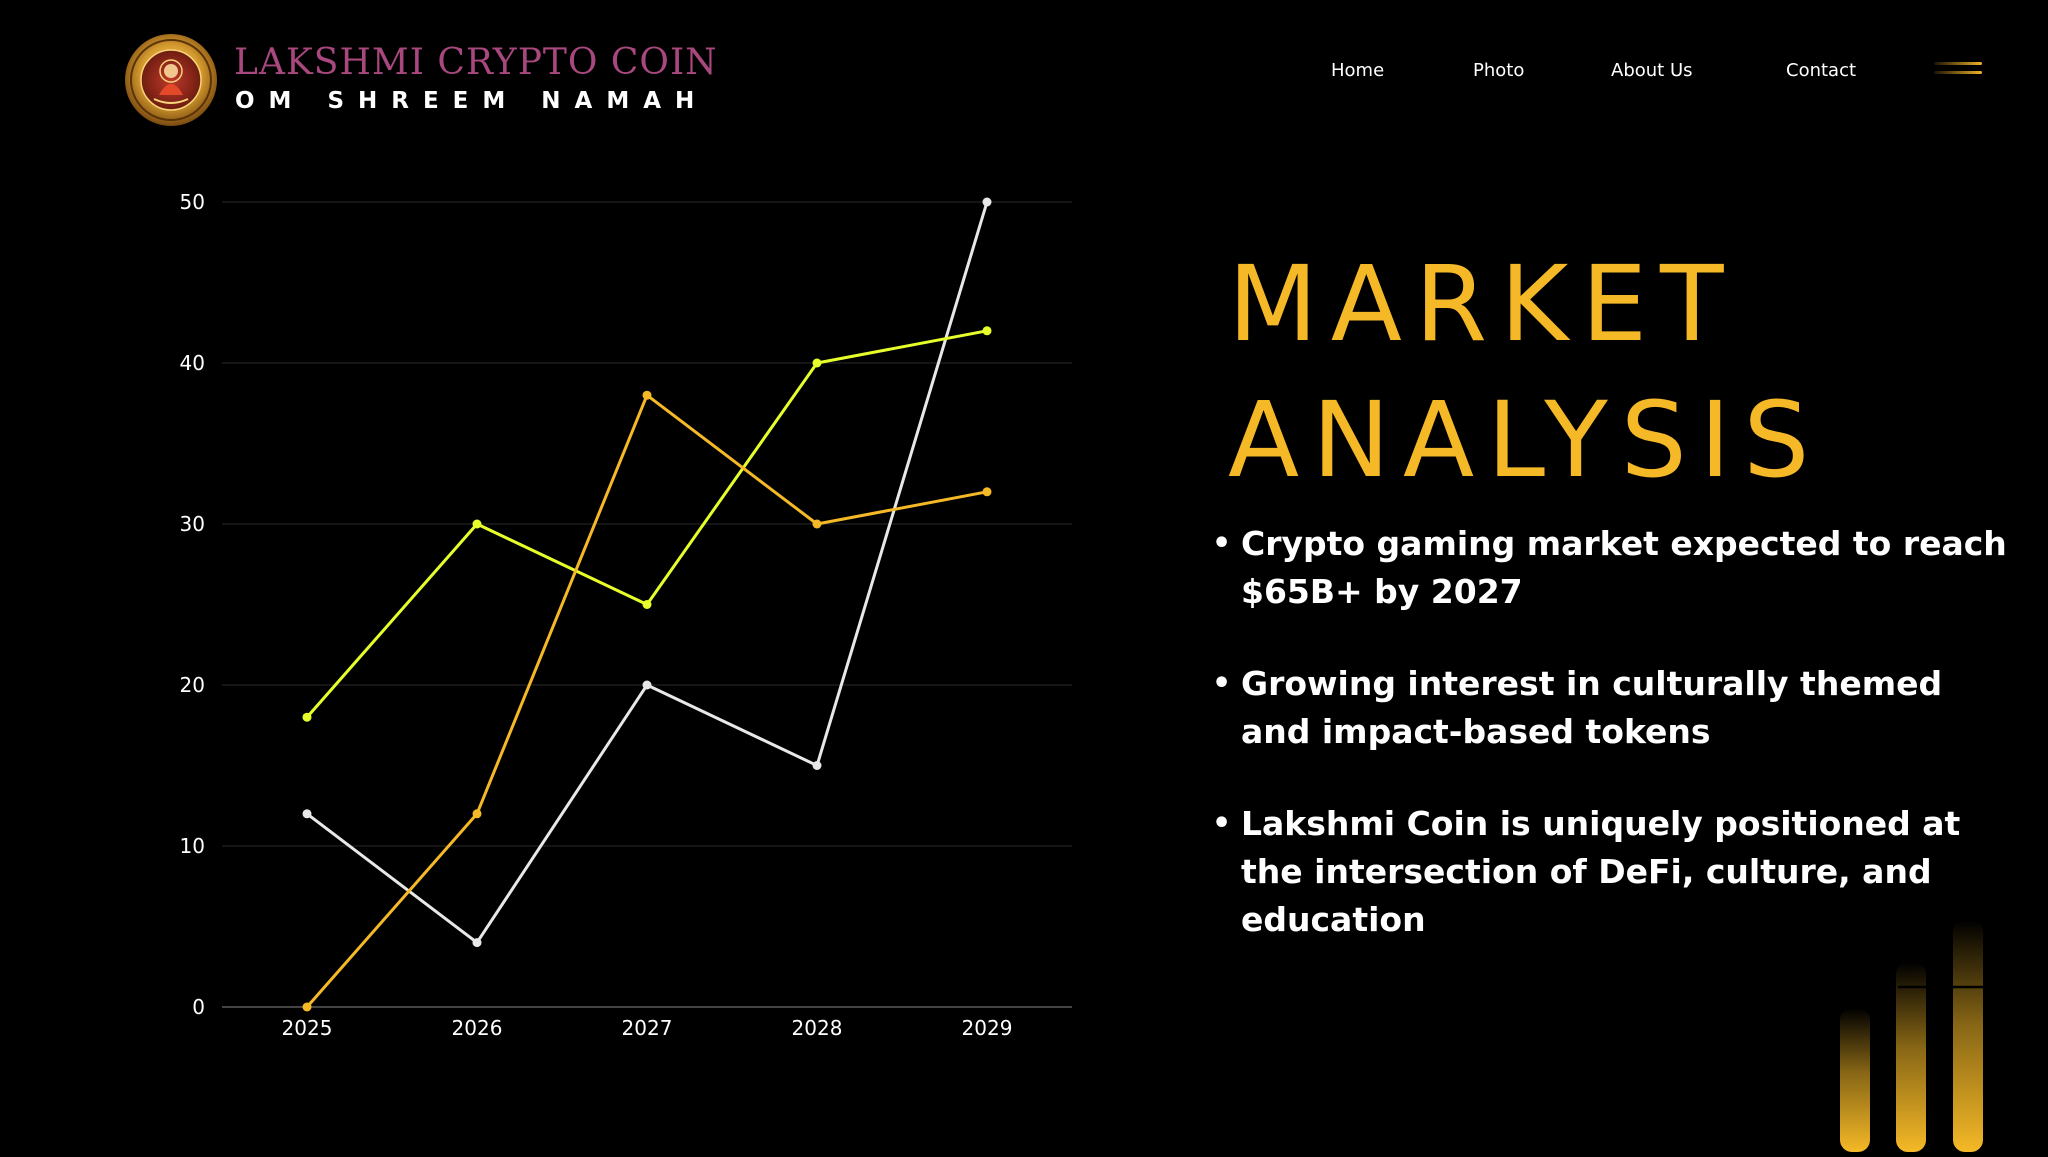 The width and height of the screenshot is (2048, 1157). What do you see at coordinates (192, 363) in the screenshot?
I see `y-tick-label: 40` at bounding box center [192, 363].